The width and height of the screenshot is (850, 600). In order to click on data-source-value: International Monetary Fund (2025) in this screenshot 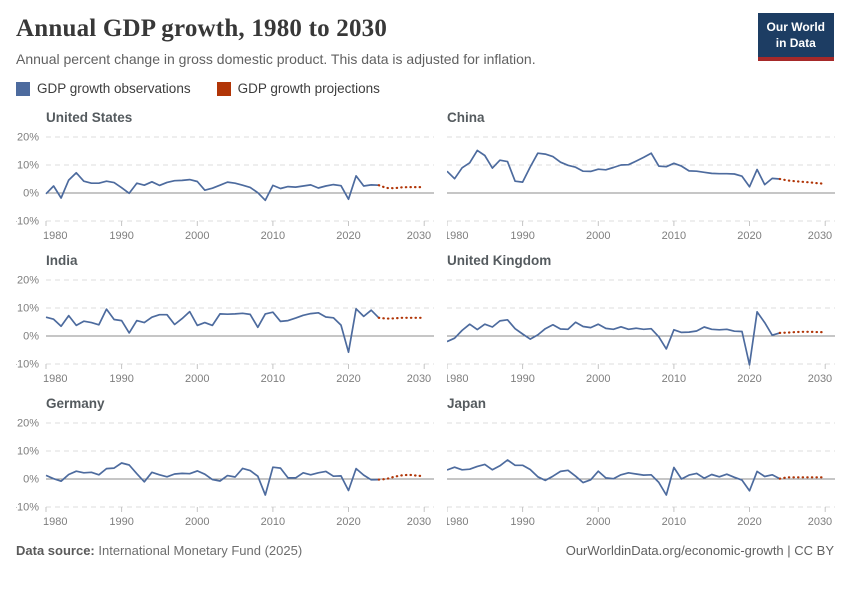, I will do `click(200, 550)`.